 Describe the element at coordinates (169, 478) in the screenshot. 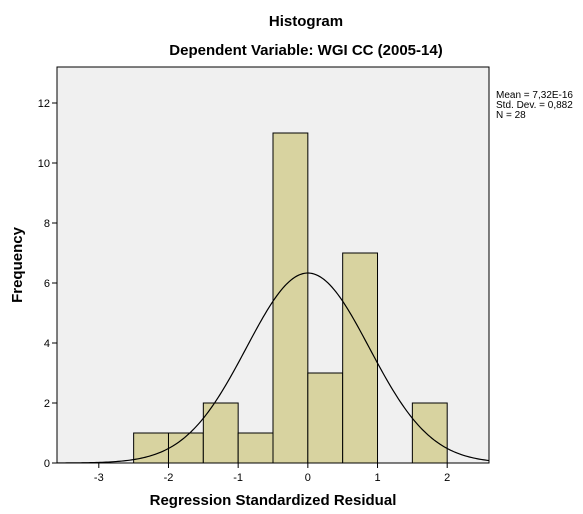

I see `x-tick-label--2: -2` at that location.